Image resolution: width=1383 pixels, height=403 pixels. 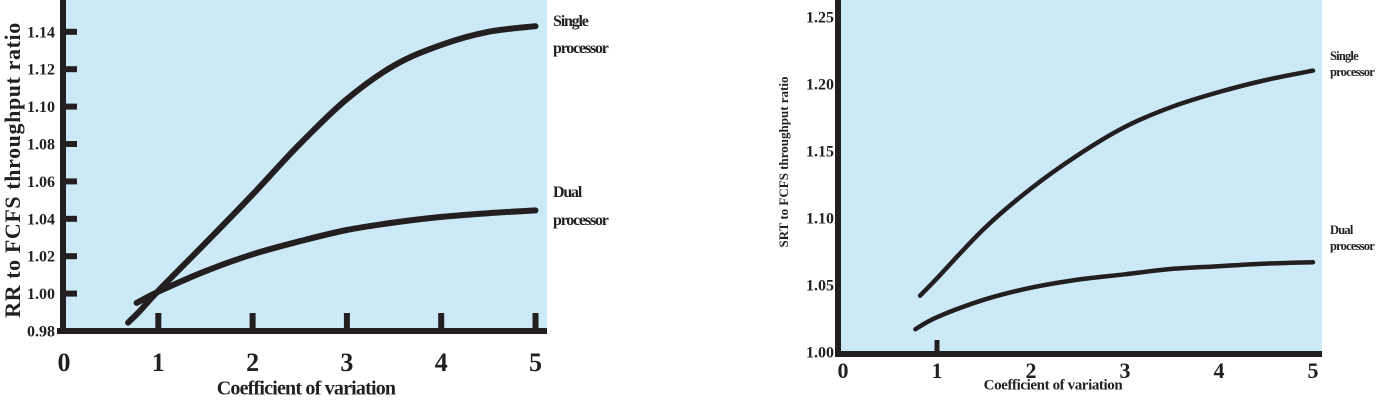 I want to click on rr-y-tick-label: 1.10, so click(x=41, y=107).